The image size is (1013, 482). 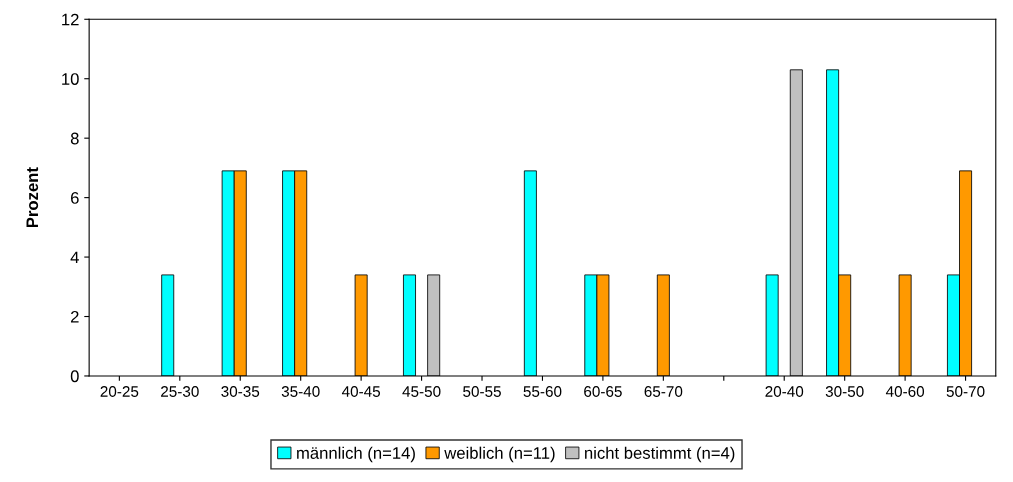 What do you see at coordinates (74, 316) in the screenshot?
I see `y-tick-label: 2` at bounding box center [74, 316].